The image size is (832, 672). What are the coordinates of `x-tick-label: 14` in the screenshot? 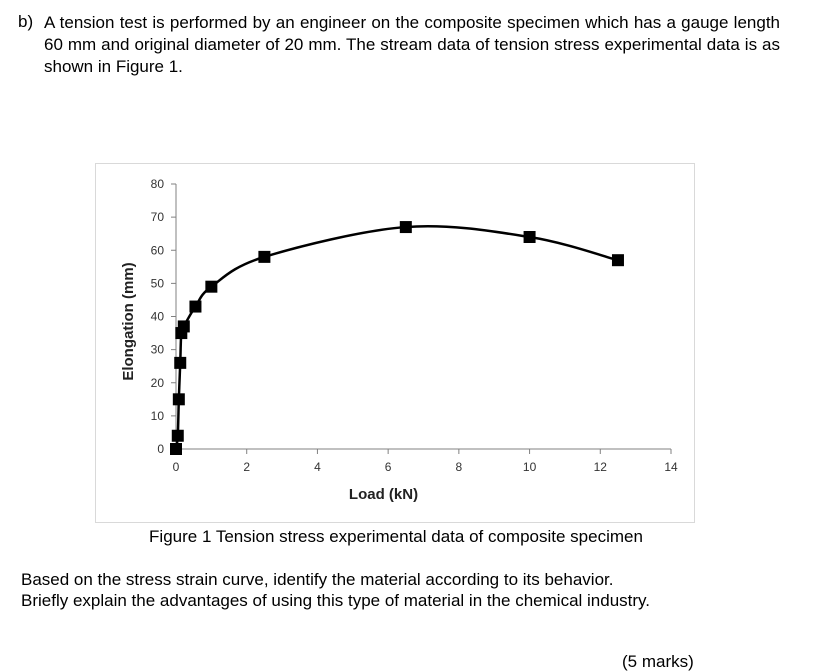 It's located at (671, 467).